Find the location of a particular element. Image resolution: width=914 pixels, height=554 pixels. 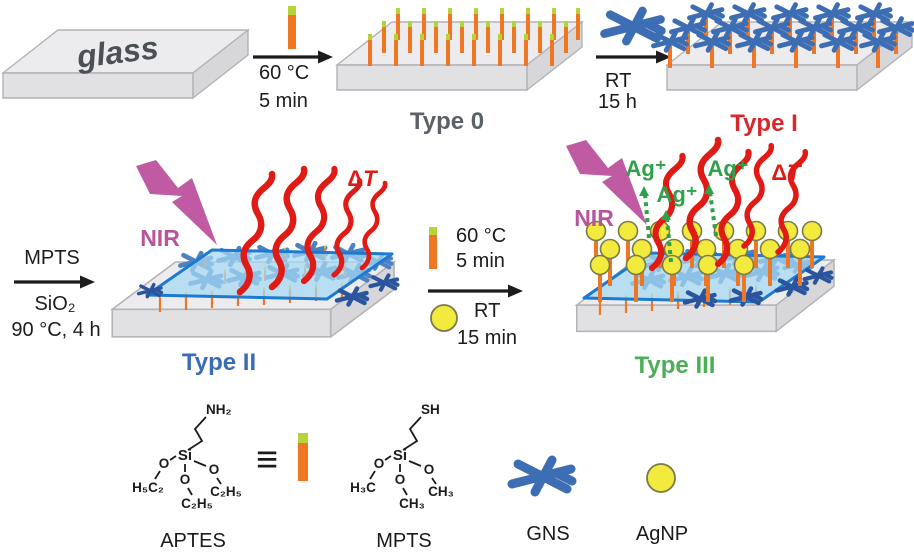

legend-aptes-rod-icon is located at coordinates (303, 457).